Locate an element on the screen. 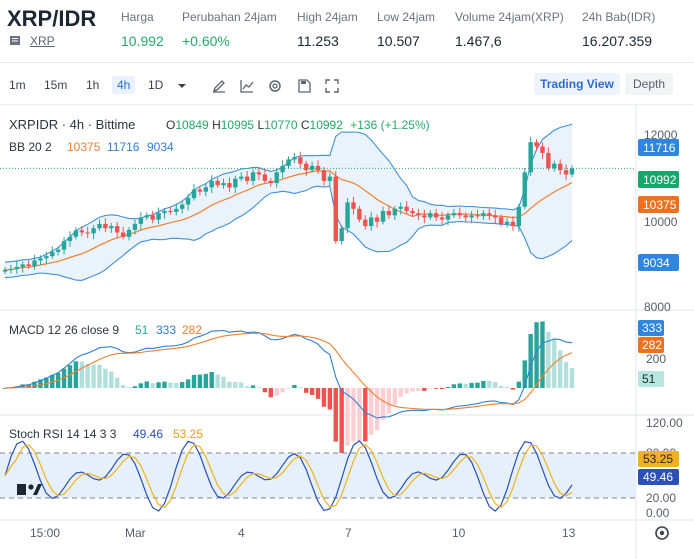 The image size is (694, 559). timeframe-15m: 15m is located at coordinates (56, 85).